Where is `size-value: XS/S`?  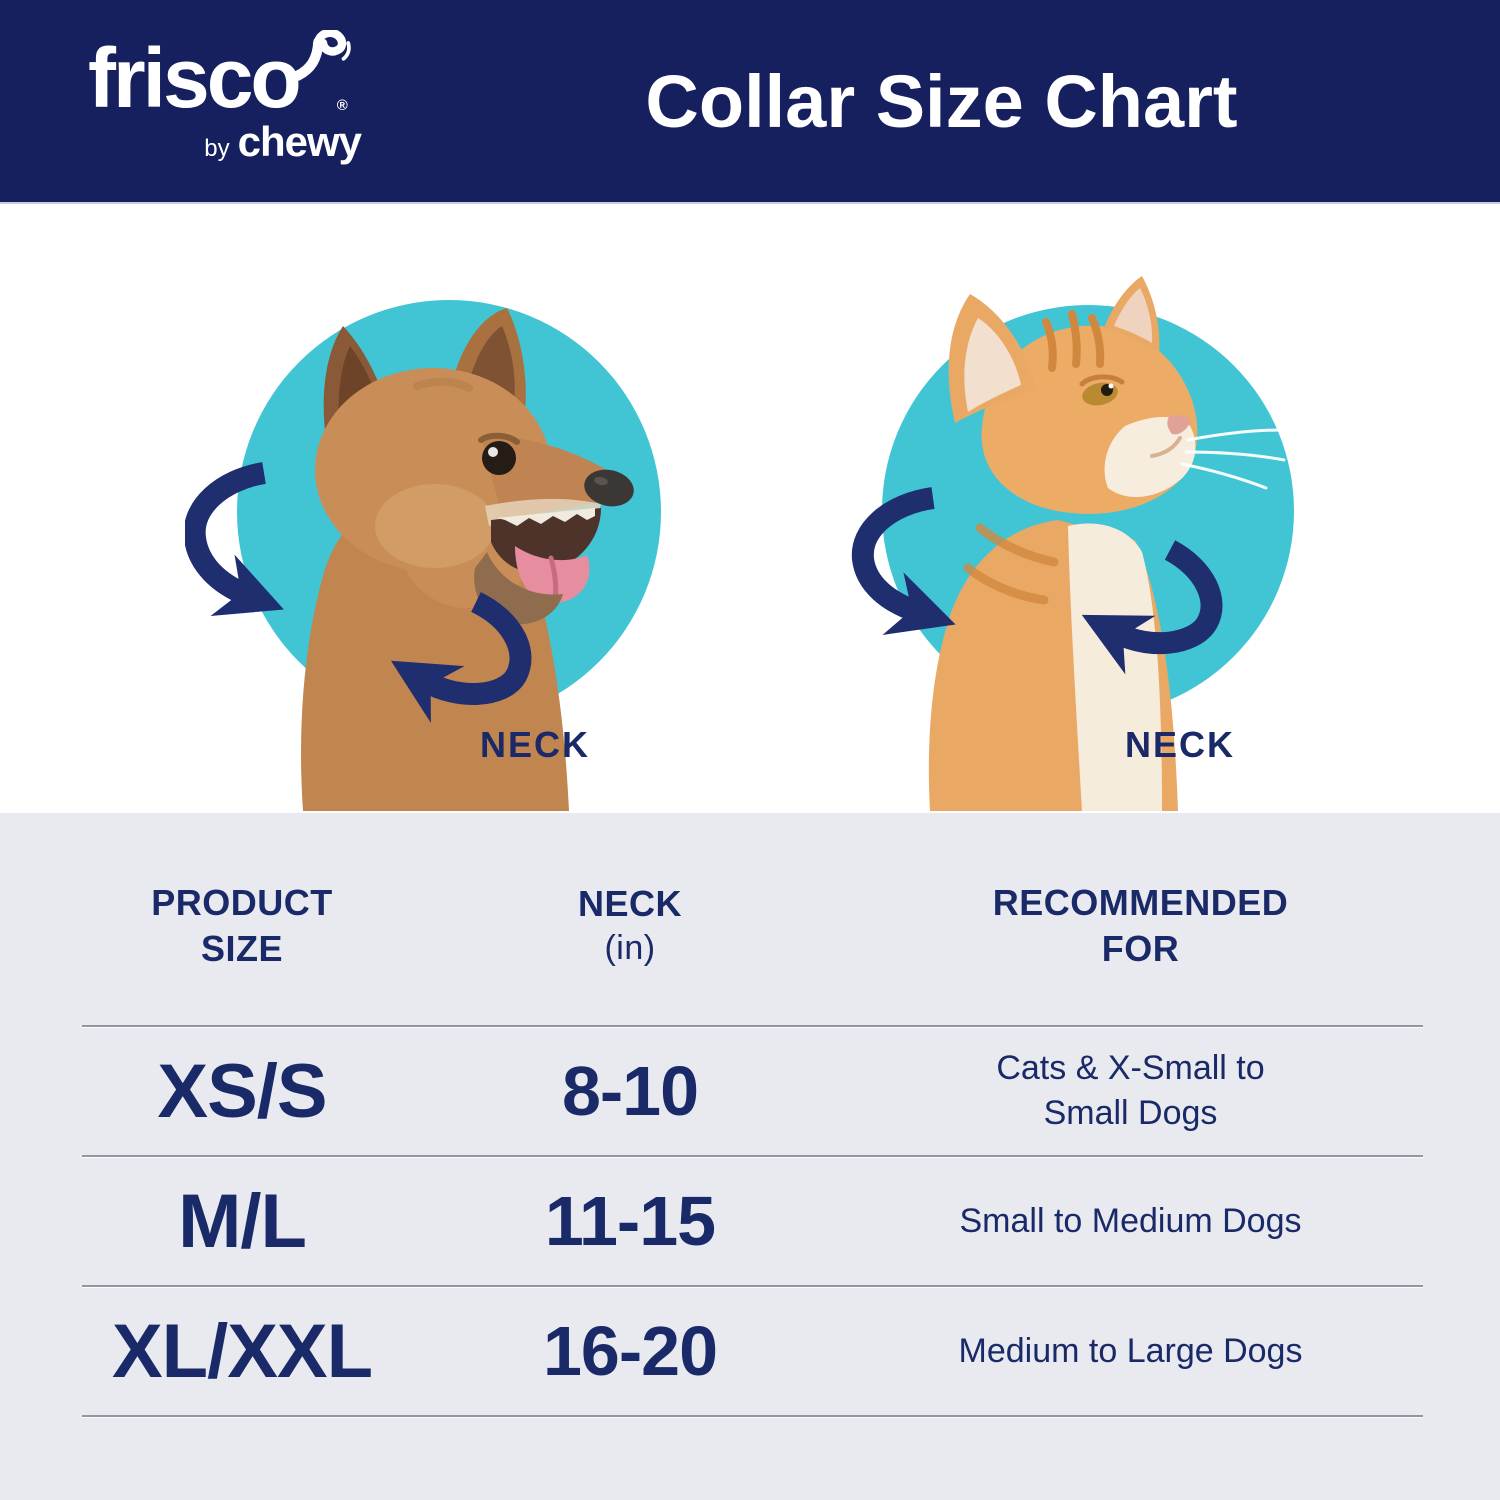 size-value: XS/S is located at coordinates (242, 1091).